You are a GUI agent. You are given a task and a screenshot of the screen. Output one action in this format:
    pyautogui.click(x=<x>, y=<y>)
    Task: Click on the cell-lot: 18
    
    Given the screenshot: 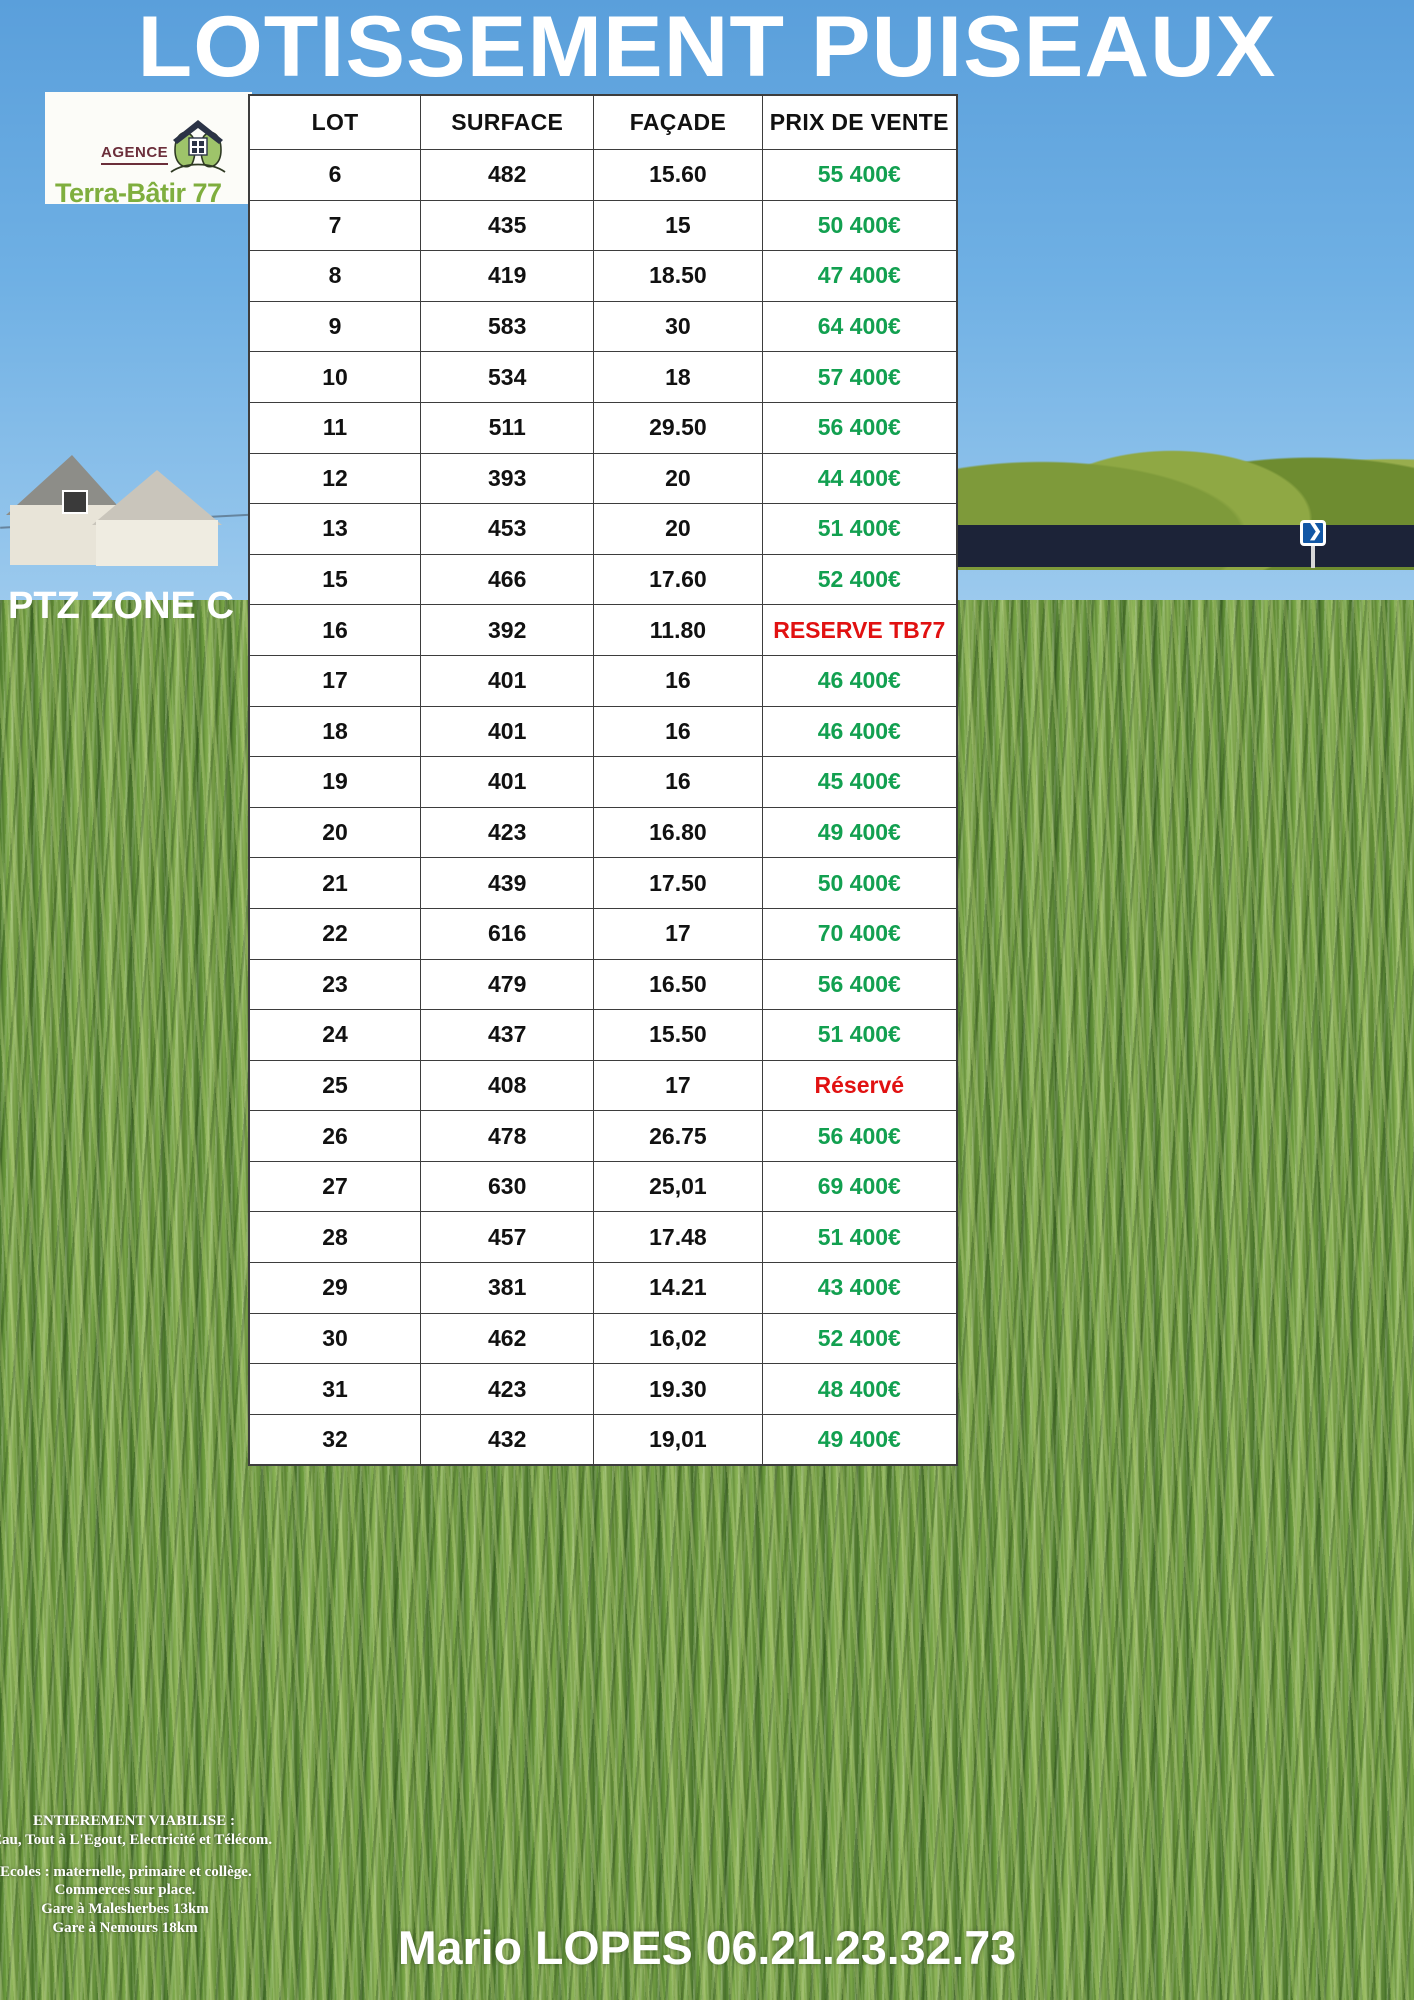 What is the action you would take?
    pyautogui.click(x=335, y=731)
    